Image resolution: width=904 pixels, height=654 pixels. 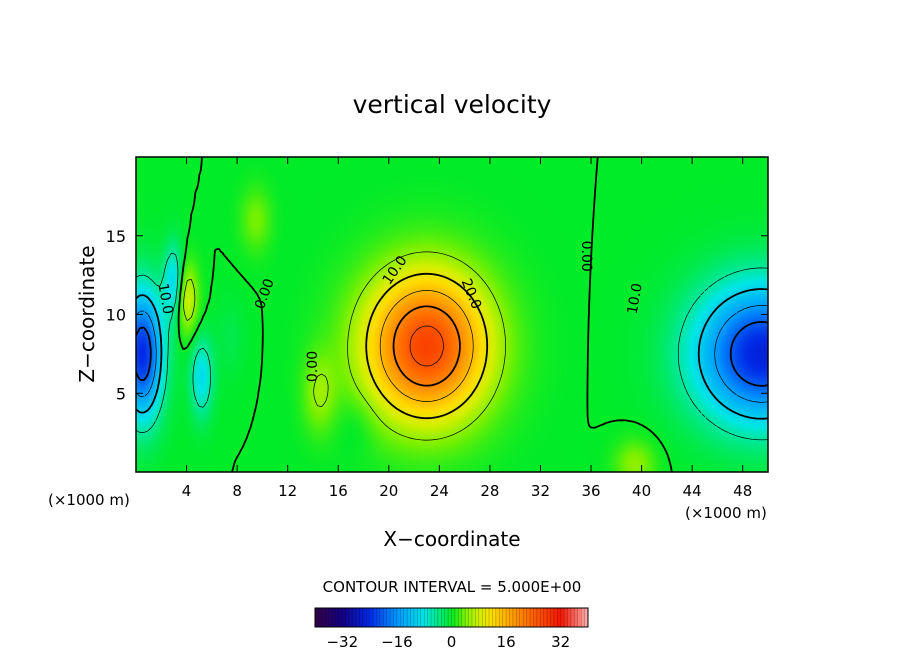 What do you see at coordinates (540, 491) in the screenshot?
I see `x-tick-label: 32` at bounding box center [540, 491].